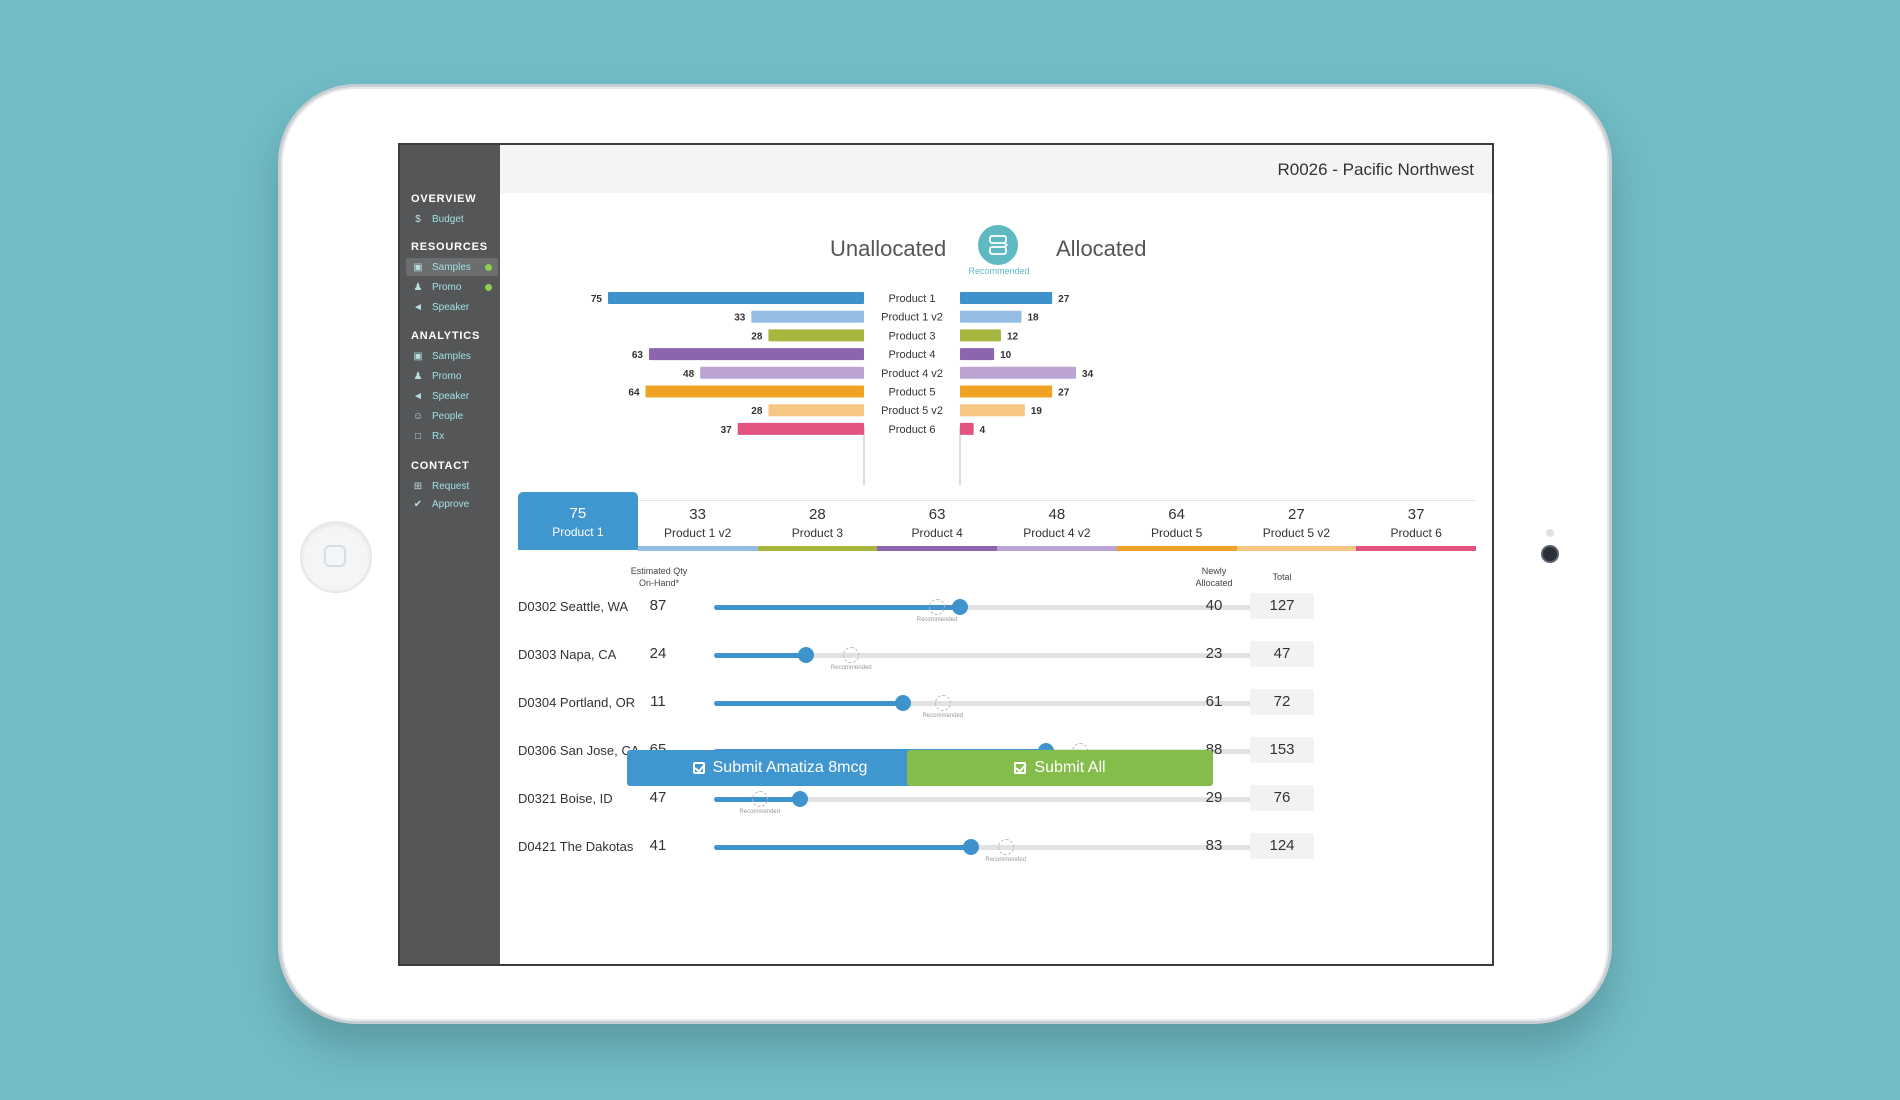 The width and height of the screenshot is (1900, 1100). I want to click on sidebar-item-resources-samples: ▣ Samples, so click(452, 267).